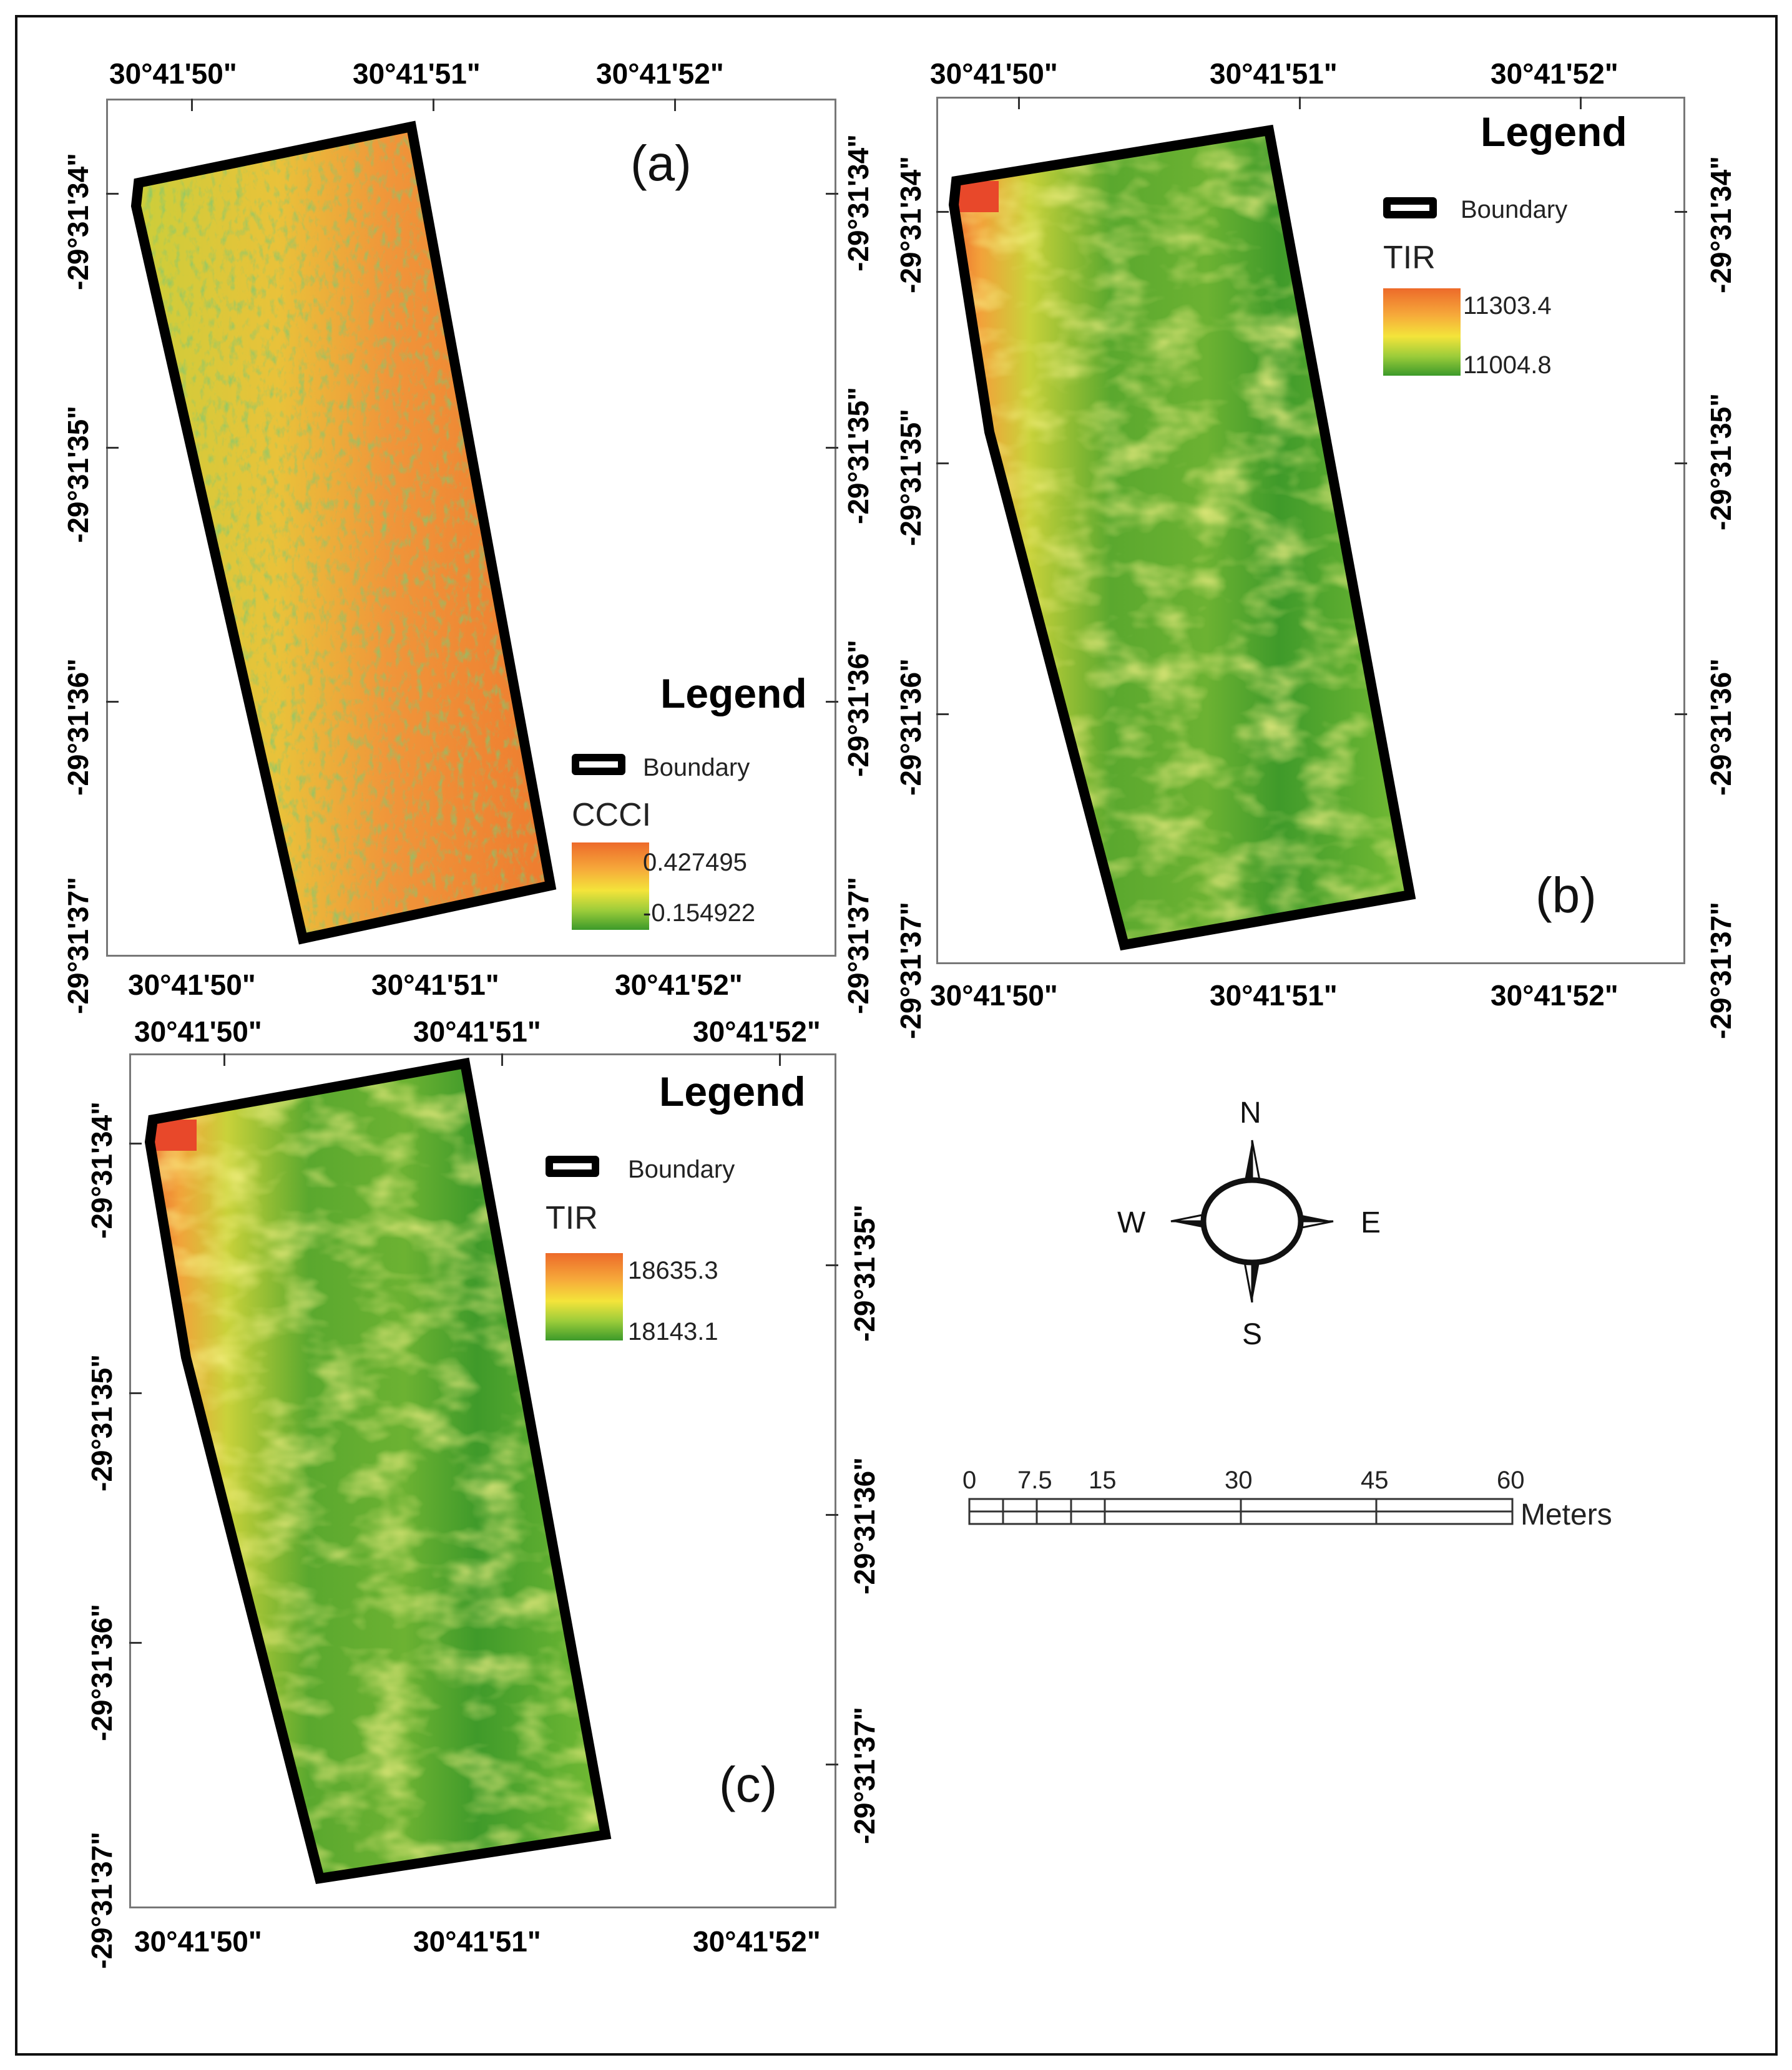  I want to click on panel-c-boundary-swatch, so click(572, 1167).